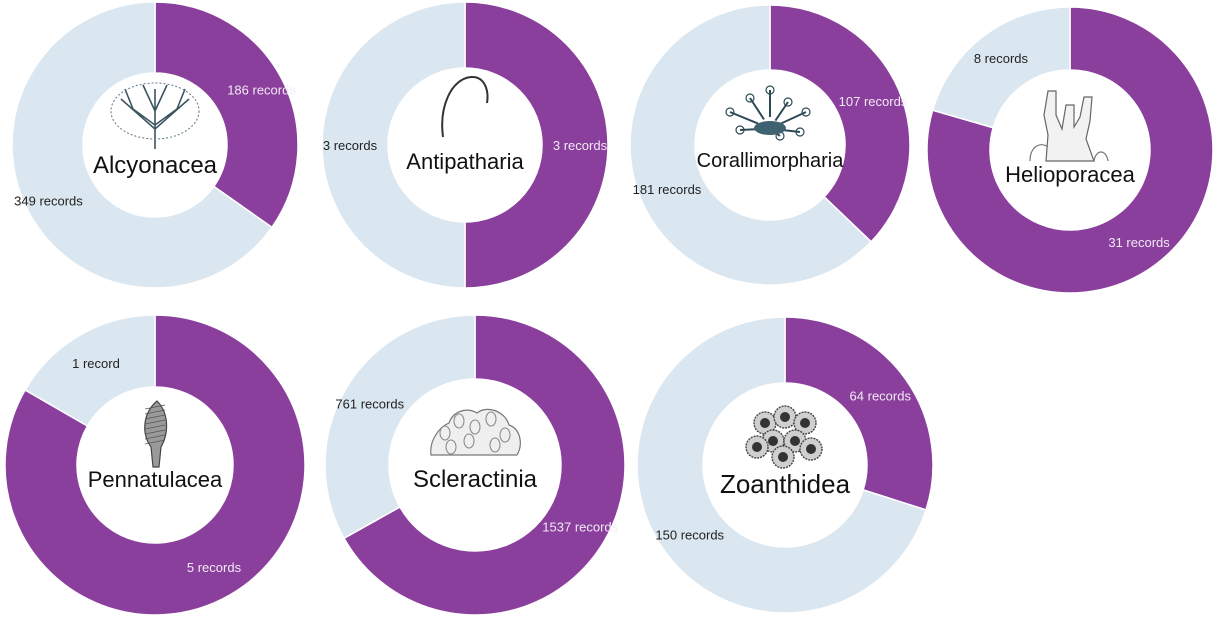 This screenshot has width=1220, height=620. I want to click on donut-antipatharia: 3 records 3 records Antipatharia, so click(465, 145).